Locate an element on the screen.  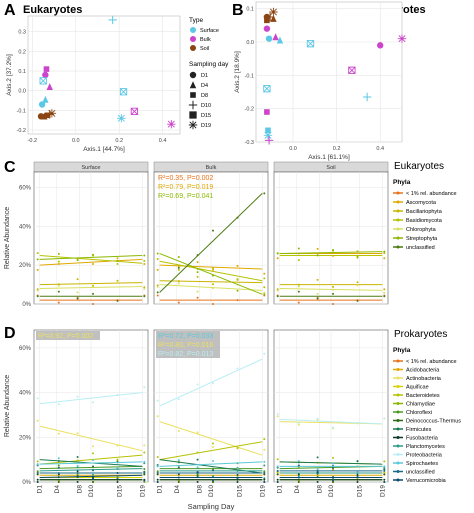
legend-phyla-label: Deinococcus-Thermus is located at coordinates (433, 422).